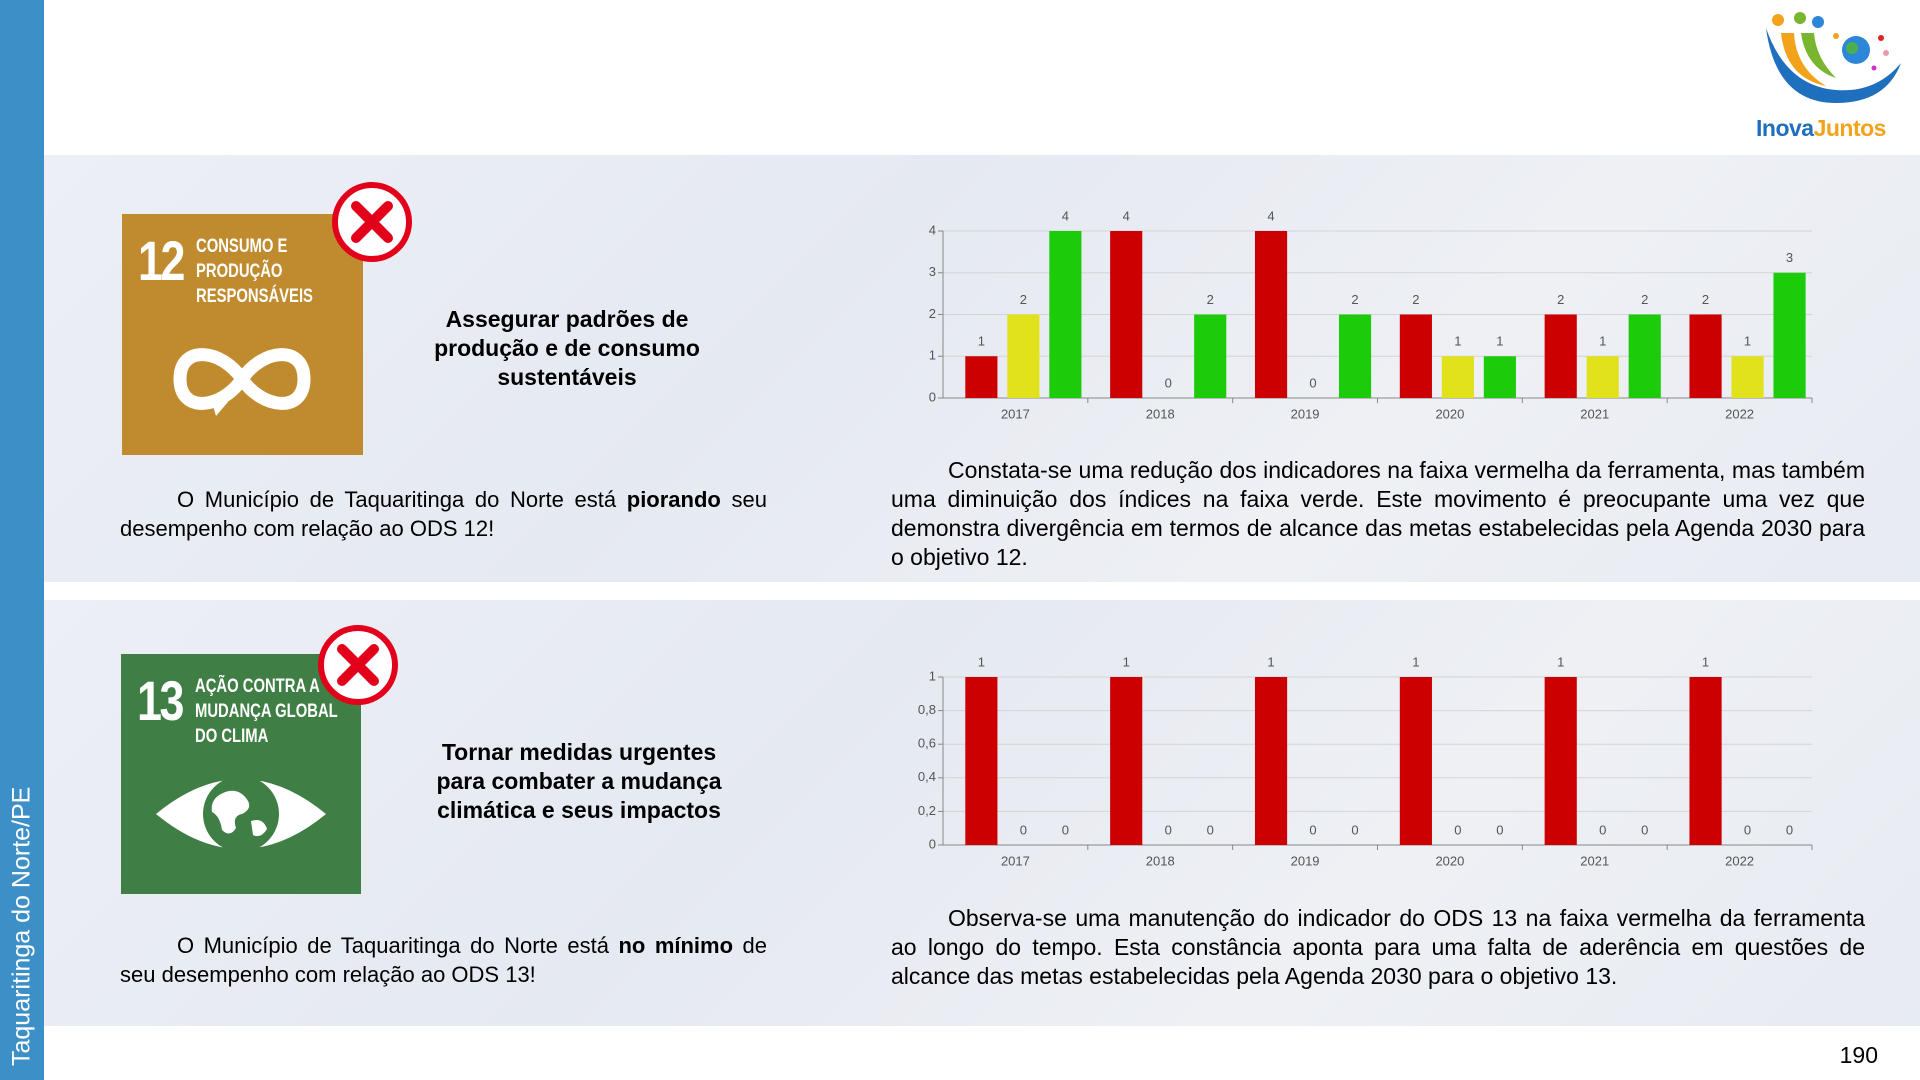 The height and width of the screenshot is (1080, 1920). I want to click on infinity-symbol, so click(242, 382).